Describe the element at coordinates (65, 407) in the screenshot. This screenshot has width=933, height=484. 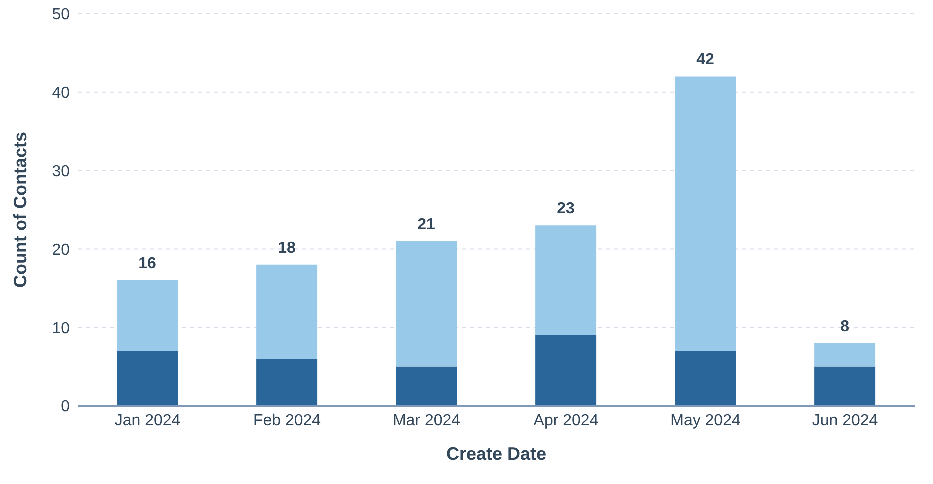
I see `y-tick-label: 0` at that location.